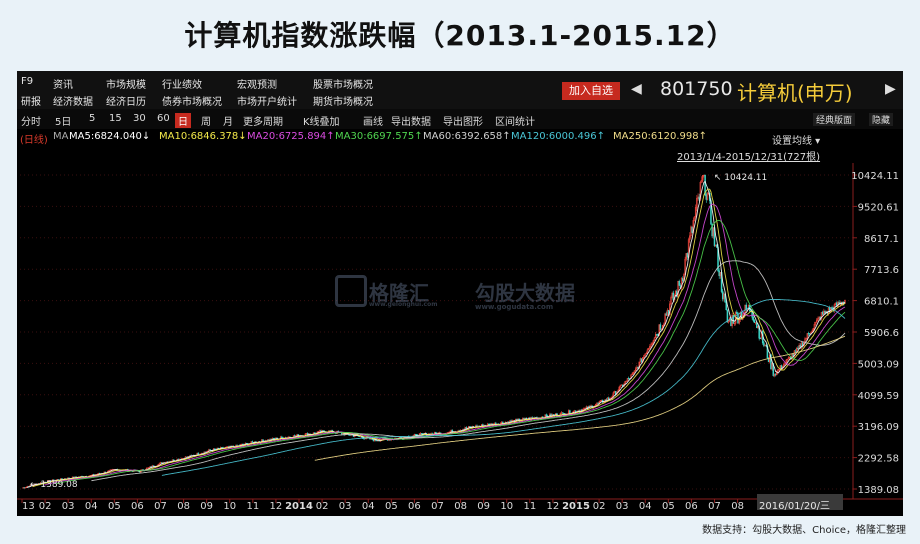 This screenshot has height=544, width=920. What do you see at coordinates (890, 89) in the screenshot?
I see `next-arrow-icon: ▶` at bounding box center [890, 89].